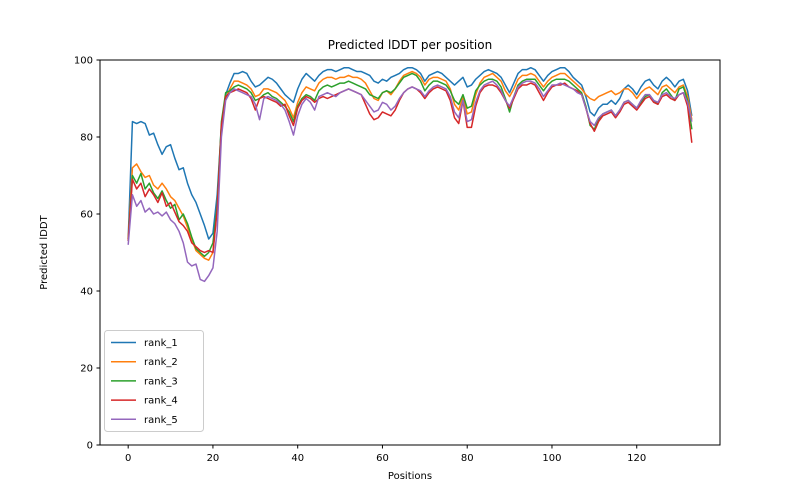 The image size is (800, 500). I want to click on legend-label-rank_4: rank_4, so click(161, 401).